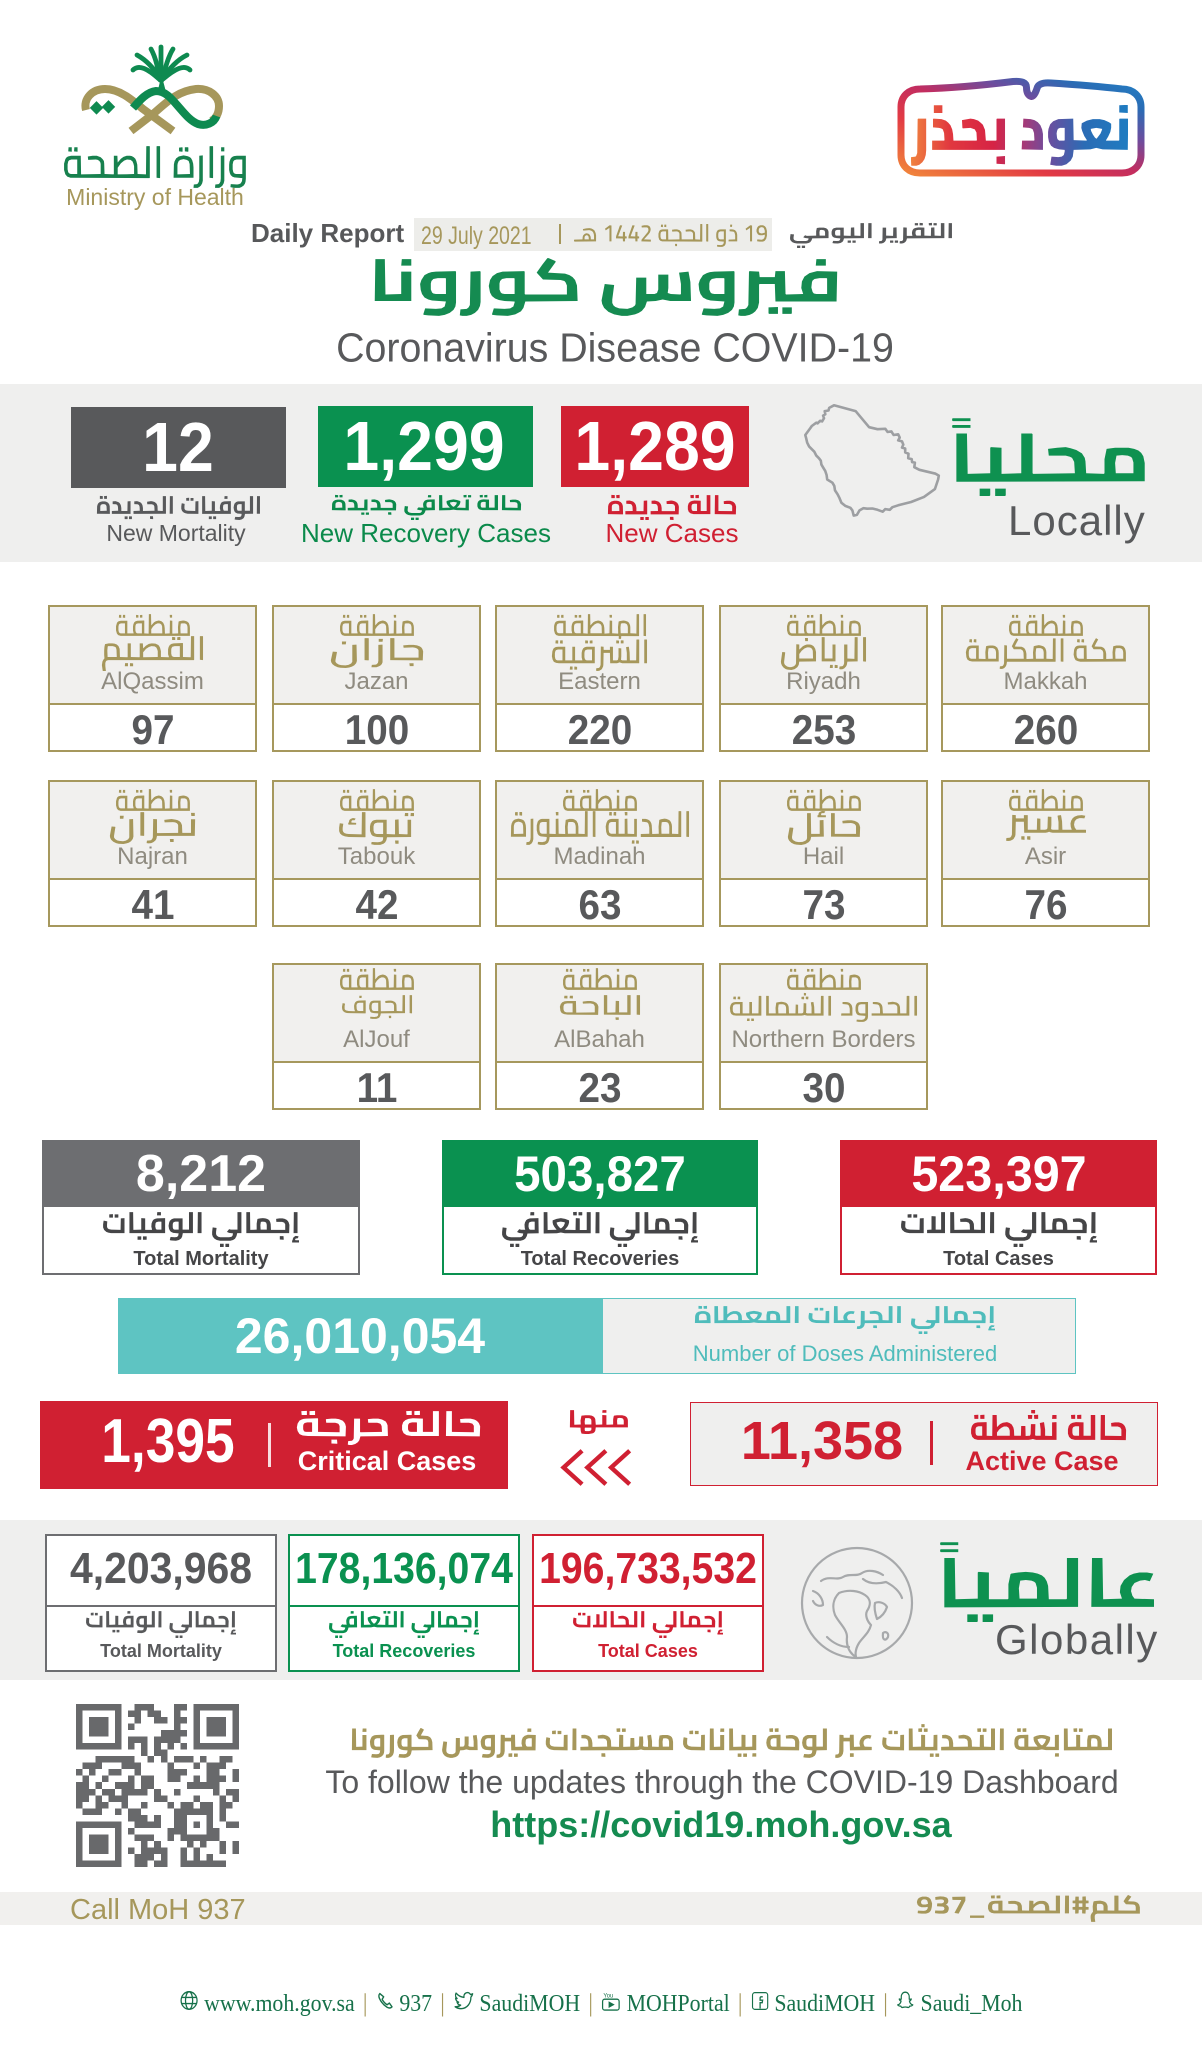 The width and height of the screenshot is (1202, 2048). What do you see at coordinates (609, 1995) in the screenshot?
I see `svg-text: You` at bounding box center [609, 1995].